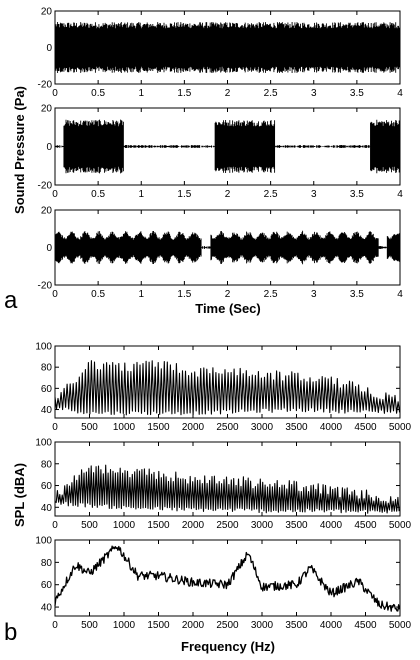 Image resolution: width=420 pixels, height=660 pixels. What do you see at coordinates (228, 294) in the screenshot?
I see `panel-a-subplot-3-xtick-label: 2` at bounding box center [228, 294].